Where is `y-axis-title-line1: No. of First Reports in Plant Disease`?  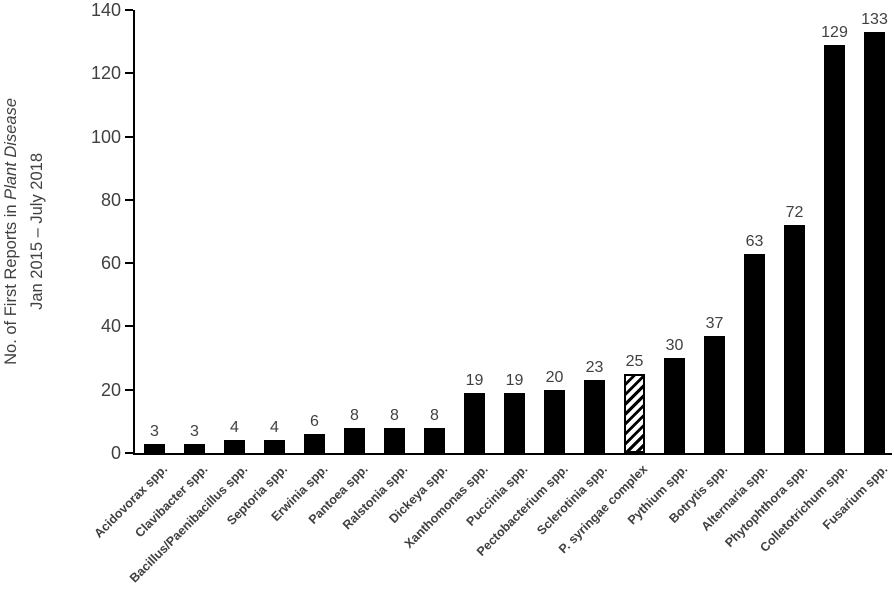 y-axis-title-line1: No. of First Reports in Plant Disease is located at coordinates (11, 231).